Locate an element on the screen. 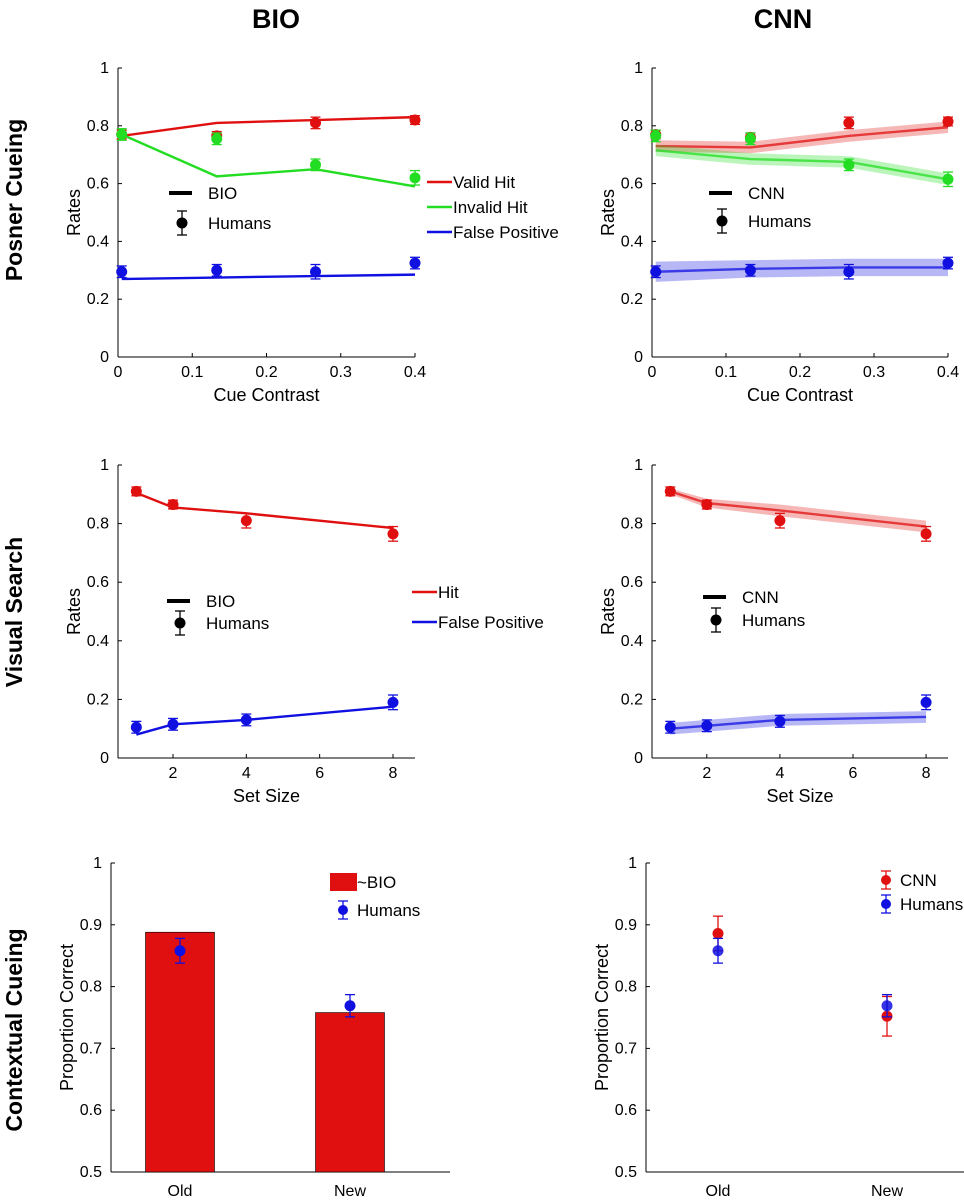  row-title-context: Contextual Cueing is located at coordinates (14, 1029).